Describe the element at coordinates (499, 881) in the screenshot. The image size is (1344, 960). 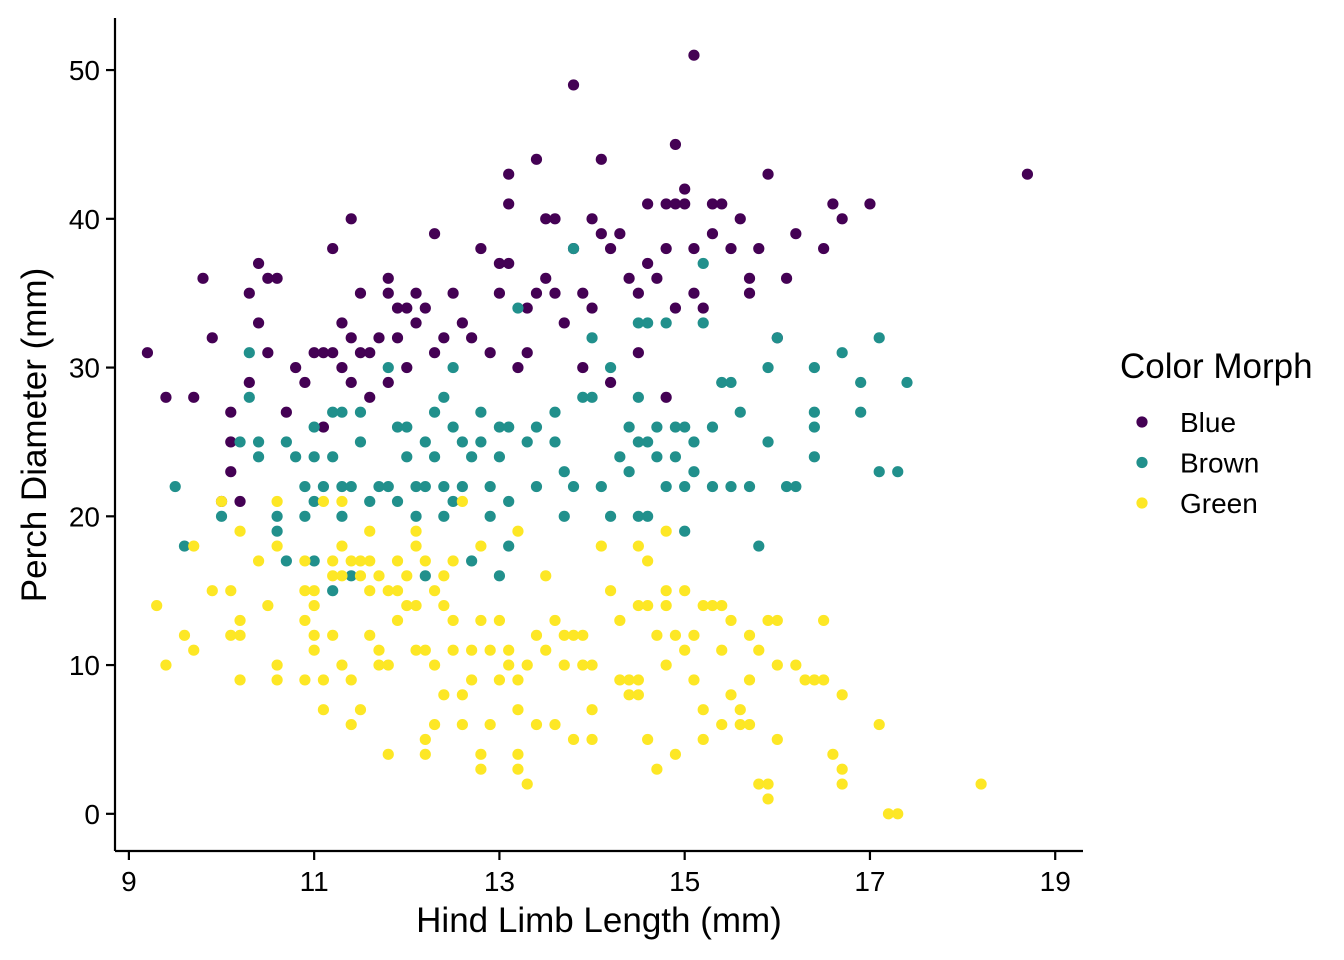
I see `x-tick-label: 13` at that location.